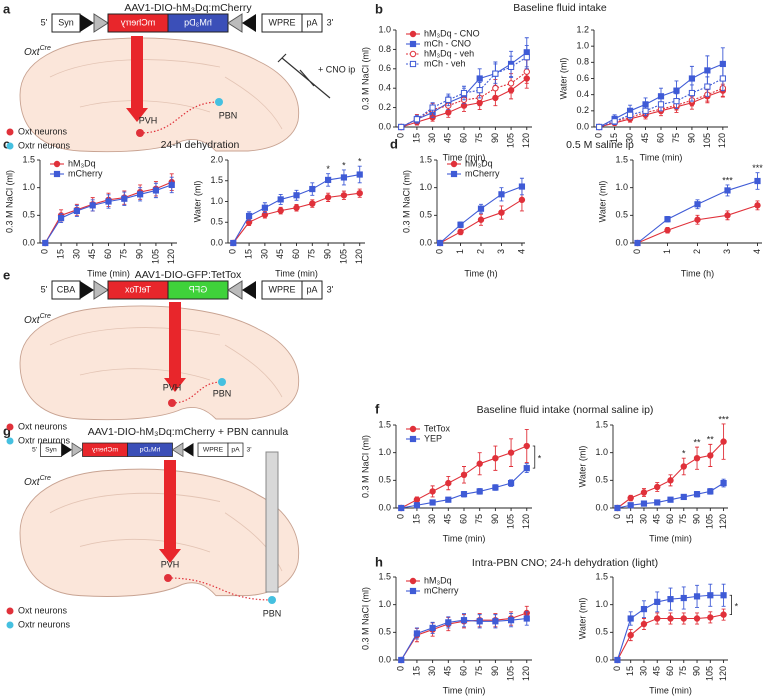 This screenshot has width=773, height=698. I want to click on strain: OxtCre, so click(37, 319).